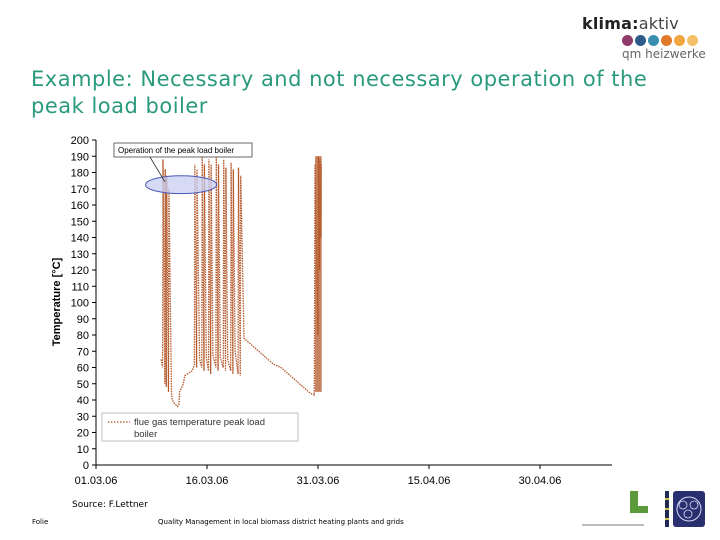 This screenshot has height=540, width=720. What do you see at coordinates (80, 271) in the screenshot?
I see `y-tick-label: 120` at bounding box center [80, 271].